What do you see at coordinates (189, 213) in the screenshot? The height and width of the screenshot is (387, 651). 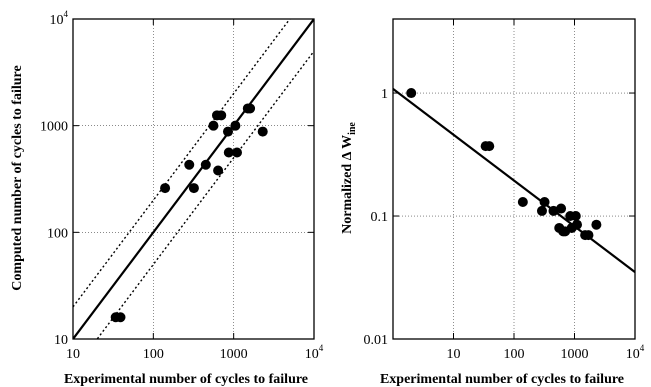 I see `left-points` at bounding box center [189, 213].